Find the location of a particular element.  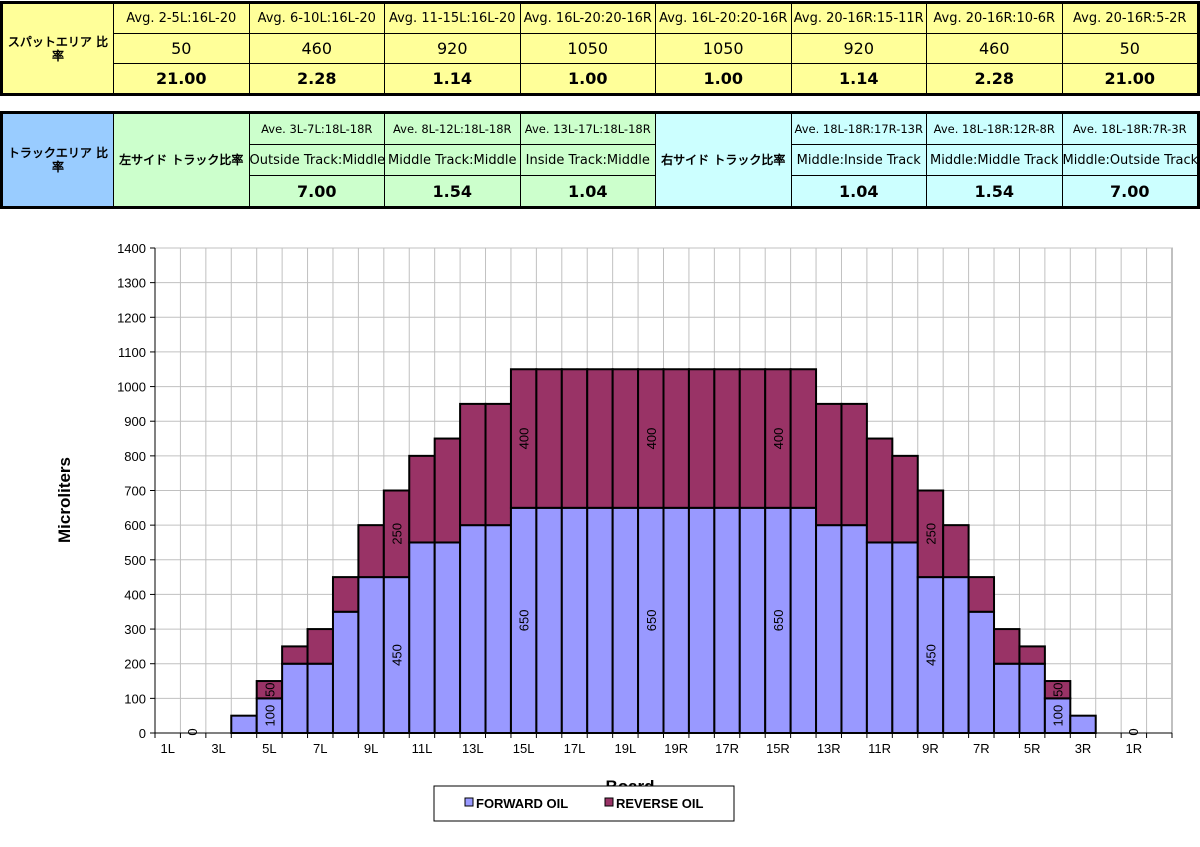

left-track-header: Ave. 3L-7L:18L-18R is located at coordinates (316, 129).